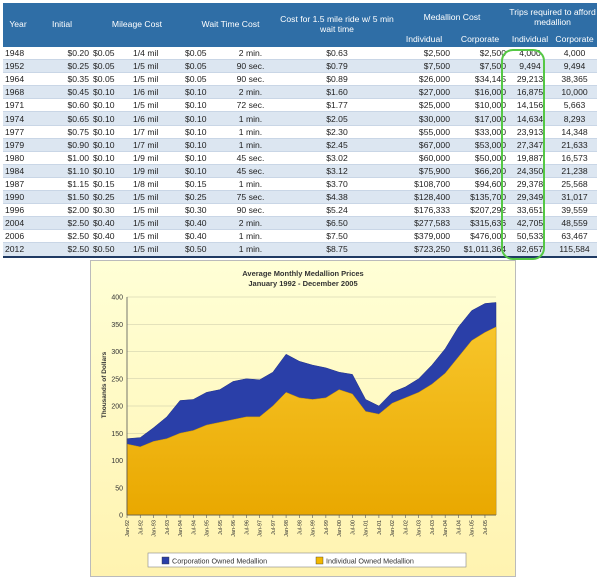 Image resolution: width=600 pixels, height=578 pixels. I want to click on cell-year: 1984, so click(18, 171).